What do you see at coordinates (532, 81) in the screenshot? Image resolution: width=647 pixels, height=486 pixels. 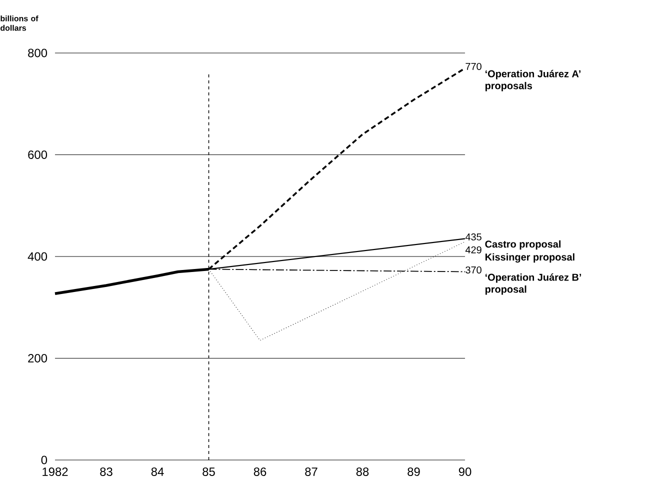 I see `text: ‘Operation Juárez A’ proposals` at bounding box center [532, 81].